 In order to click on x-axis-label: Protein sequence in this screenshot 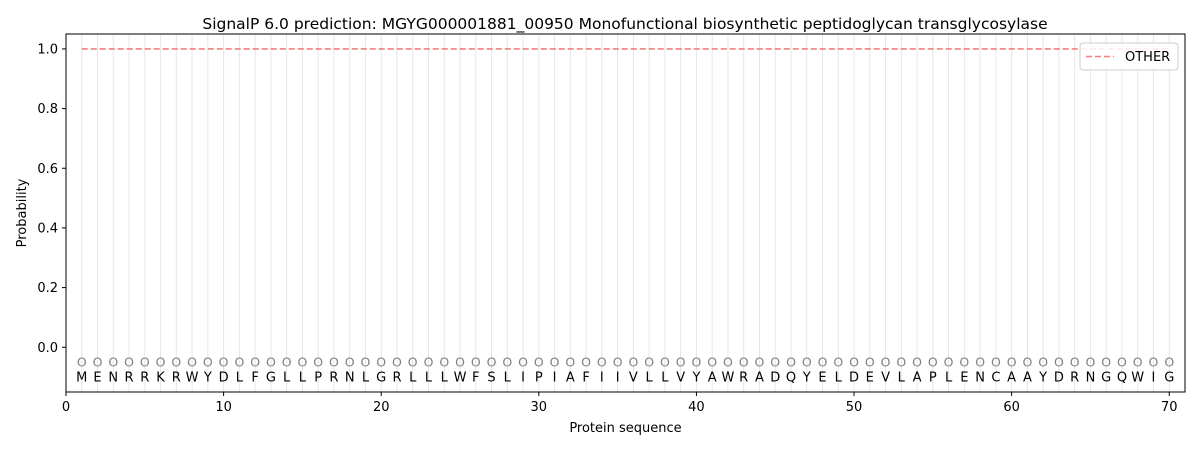, I will do `click(625, 428)`.